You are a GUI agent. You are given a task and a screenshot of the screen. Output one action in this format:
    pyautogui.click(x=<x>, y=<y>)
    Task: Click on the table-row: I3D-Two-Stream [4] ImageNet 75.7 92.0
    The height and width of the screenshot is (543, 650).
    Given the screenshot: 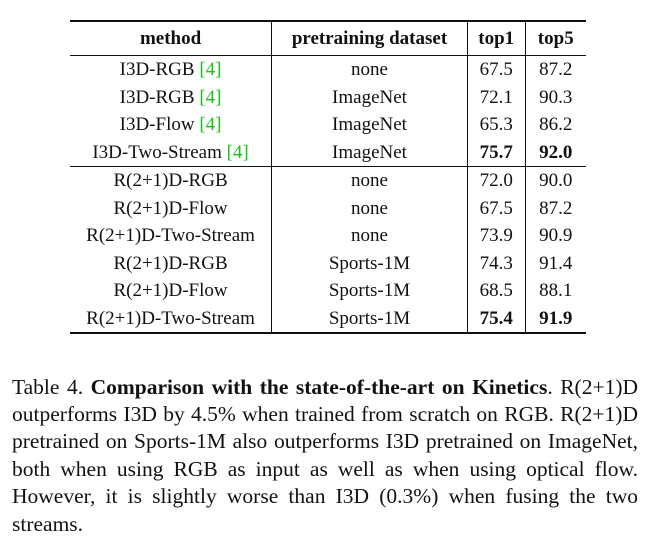 What is the action you would take?
    pyautogui.click(x=328, y=152)
    